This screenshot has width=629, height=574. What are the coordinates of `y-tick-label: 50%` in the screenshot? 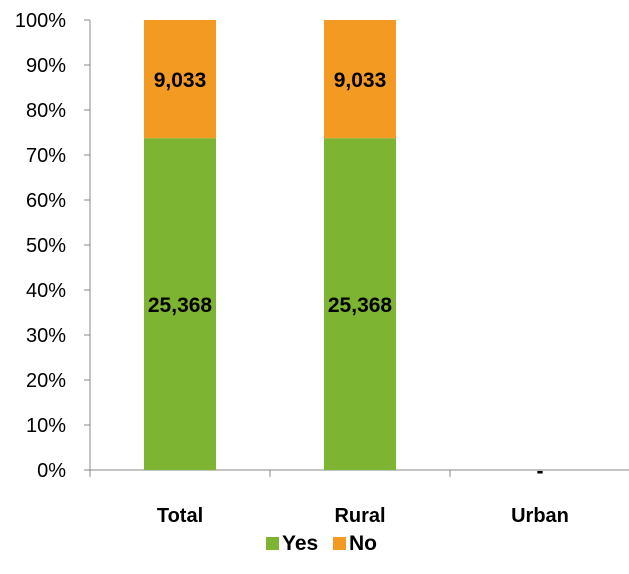 It's located at (46, 246).